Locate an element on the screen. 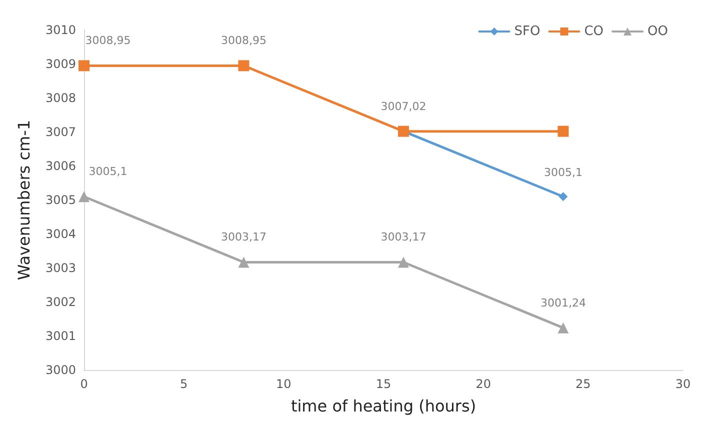 The image size is (711, 428). x-axis-title: time of heating (hours) is located at coordinates (383, 406).